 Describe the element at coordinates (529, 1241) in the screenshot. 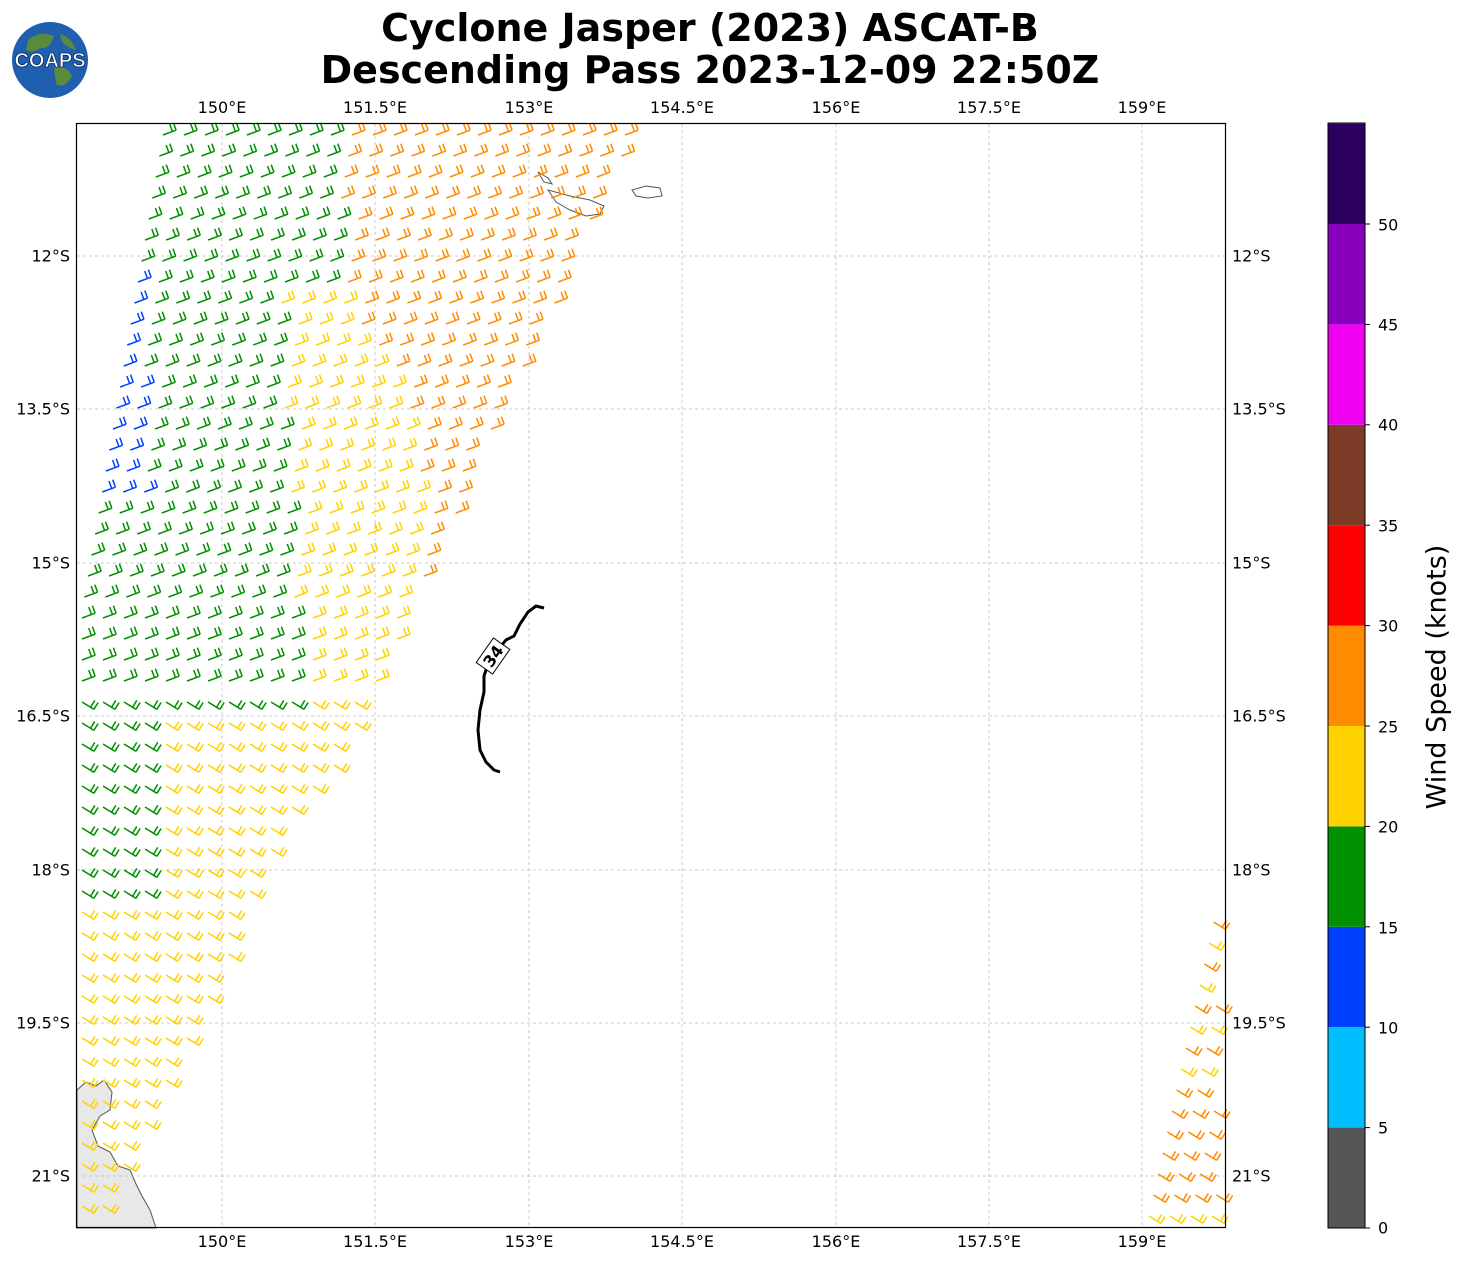

I see `lon-label-bottom: 153°E` at that location.